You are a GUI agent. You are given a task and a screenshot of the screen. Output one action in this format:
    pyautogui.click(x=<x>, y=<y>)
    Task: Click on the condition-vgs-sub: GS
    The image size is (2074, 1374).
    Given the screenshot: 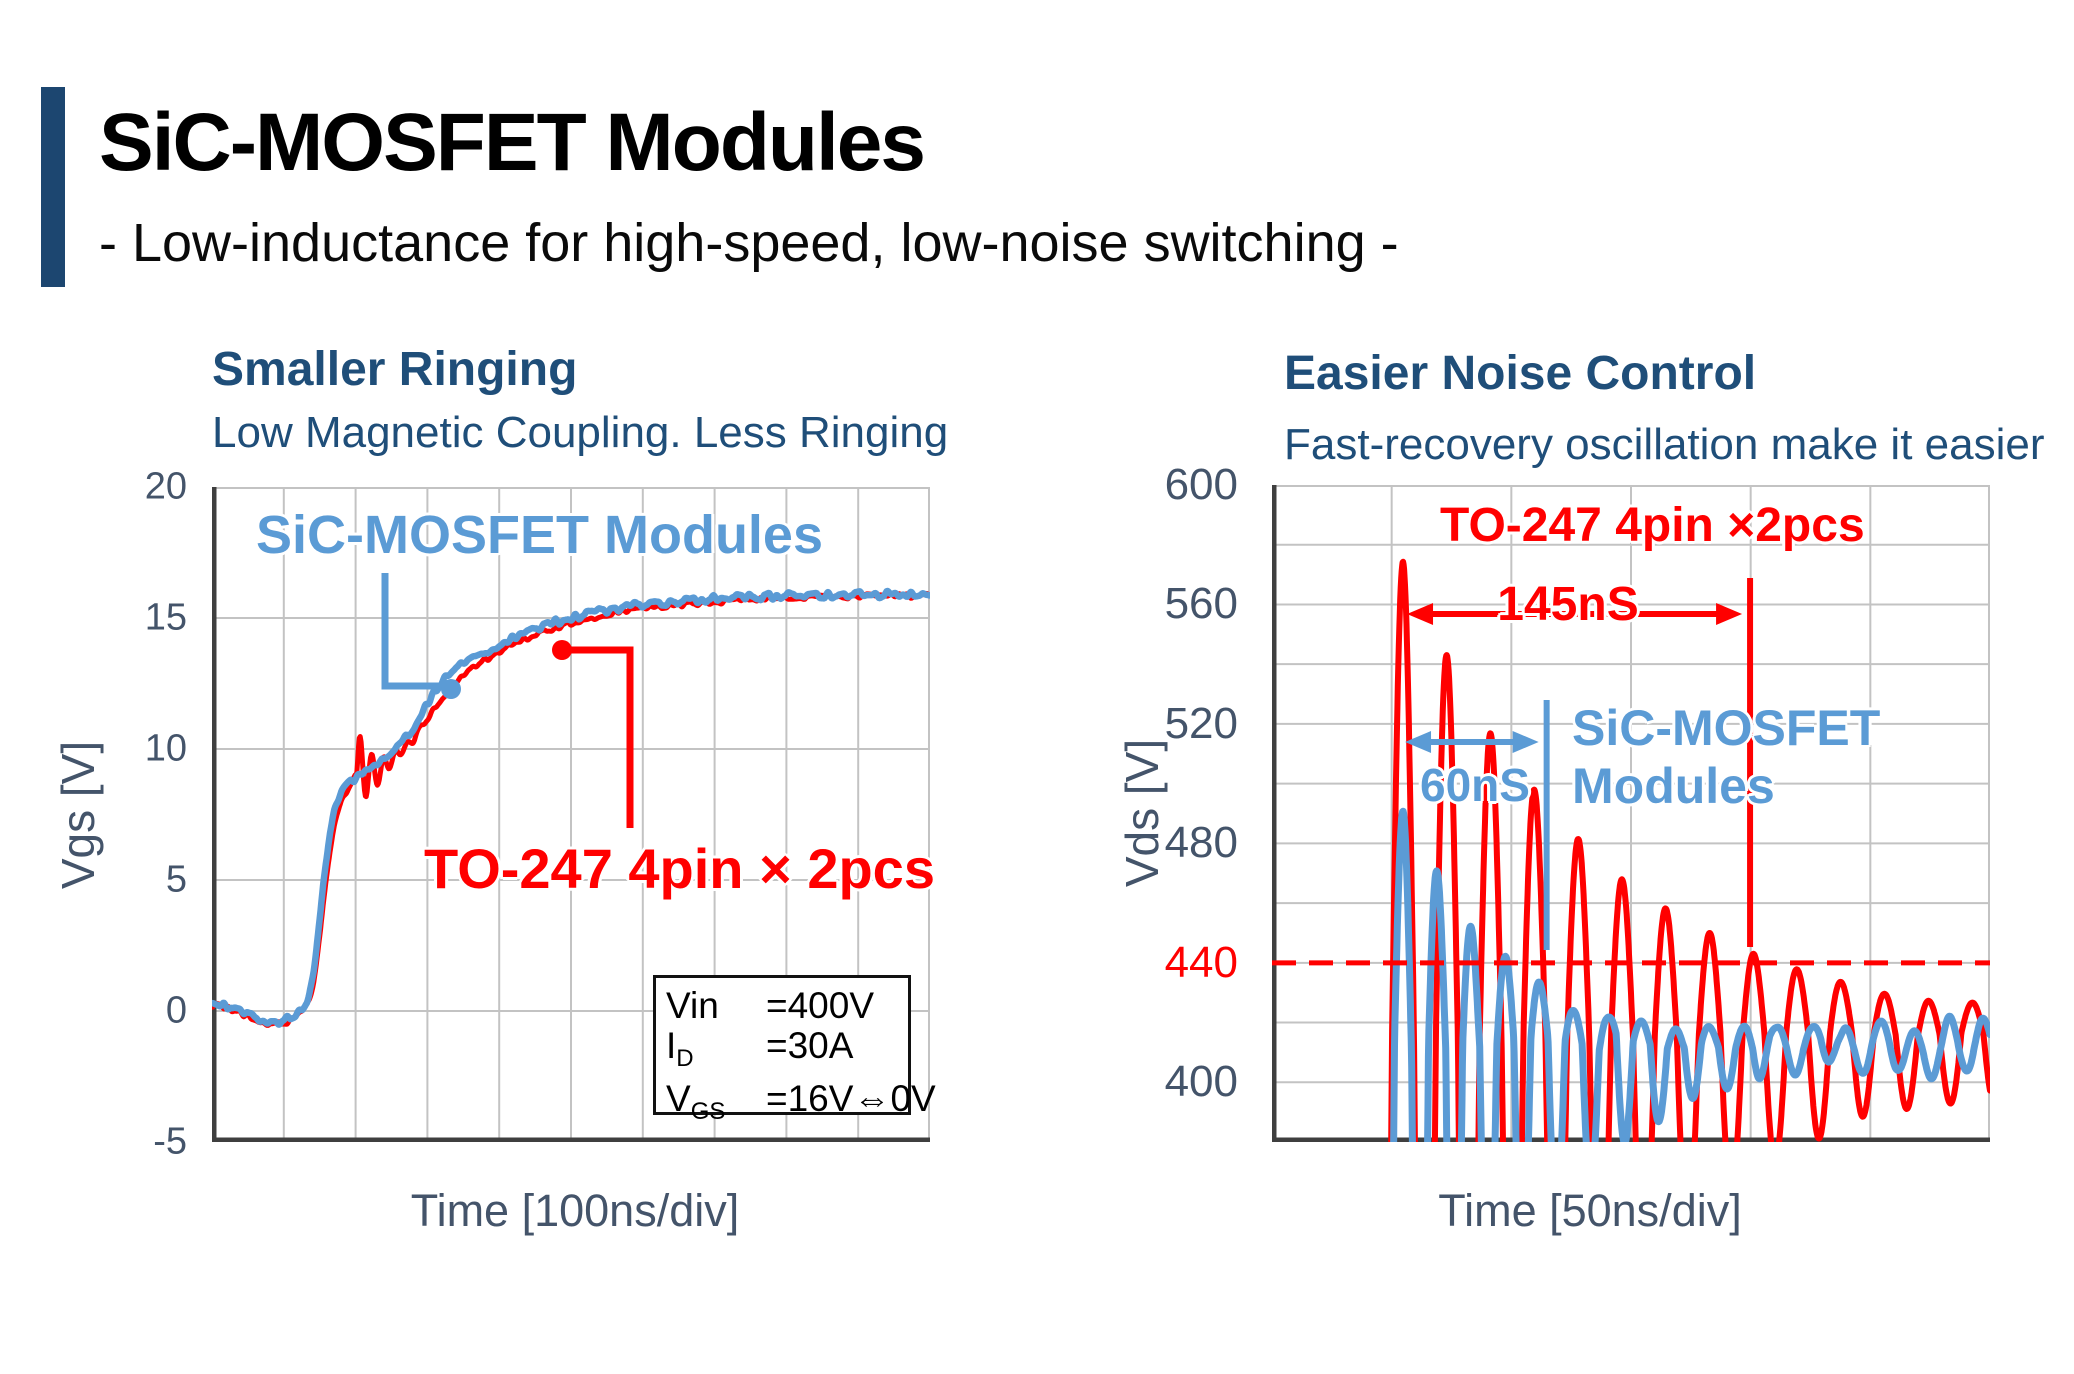 What is the action you would take?
    pyautogui.click(x=708, y=1111)
    